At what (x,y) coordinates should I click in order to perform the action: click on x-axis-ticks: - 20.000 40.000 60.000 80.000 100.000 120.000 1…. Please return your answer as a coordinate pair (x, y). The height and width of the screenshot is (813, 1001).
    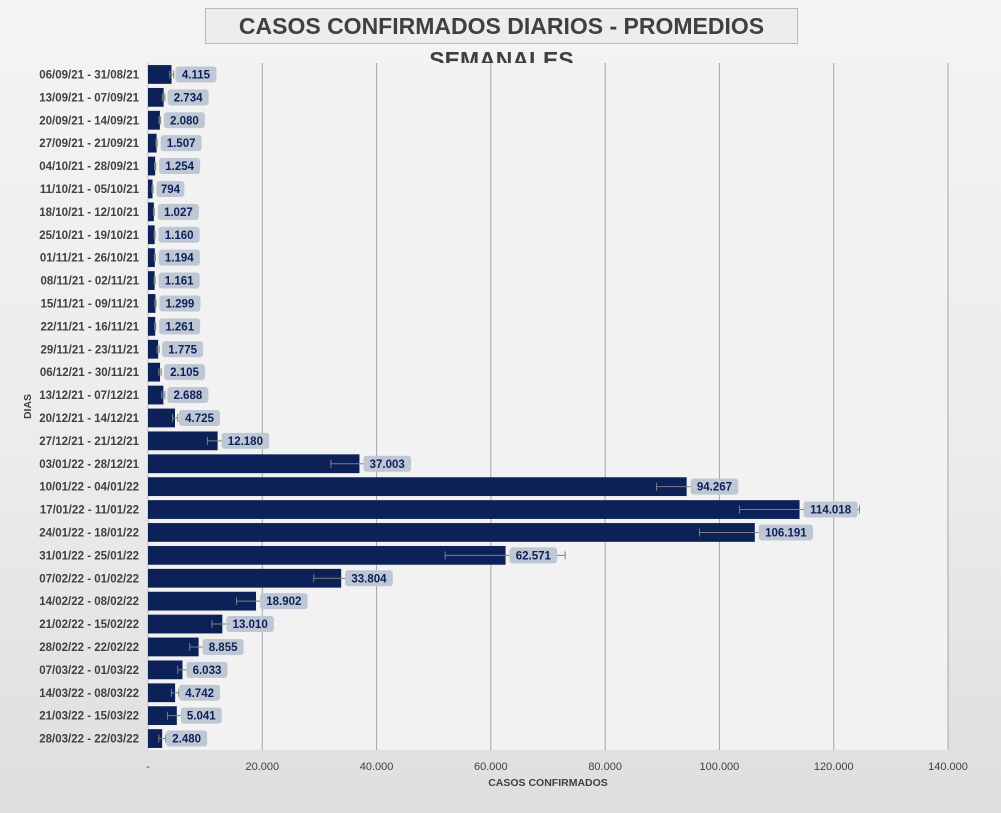
    Looking at the image, I should click on (557, 767).